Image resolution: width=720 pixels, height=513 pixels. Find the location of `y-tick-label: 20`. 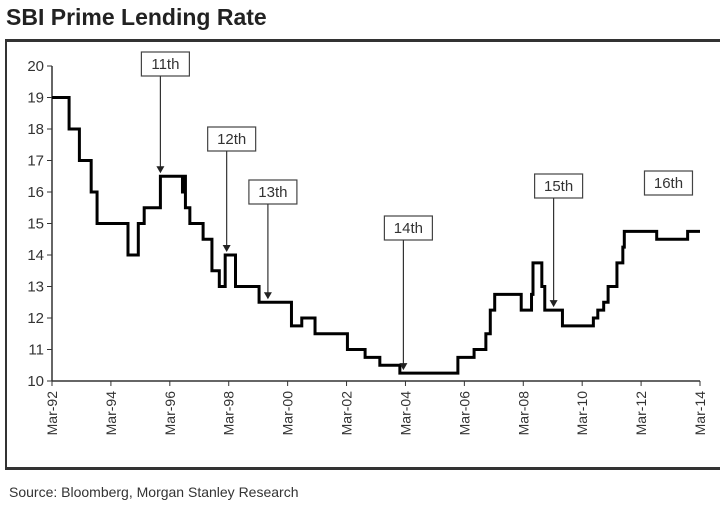

y-tick-label: 20 is located at coordinates (35, 66).